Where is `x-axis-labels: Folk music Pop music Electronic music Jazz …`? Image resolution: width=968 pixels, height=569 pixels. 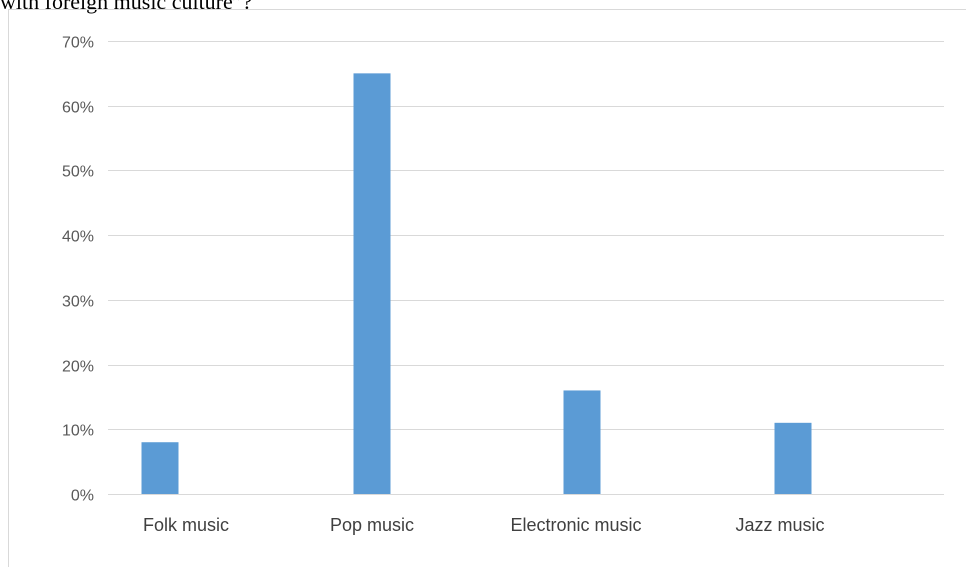
x-axis-labels: Folk music Pop music Electronic music Jazz … is located at coordinates (484, 525).